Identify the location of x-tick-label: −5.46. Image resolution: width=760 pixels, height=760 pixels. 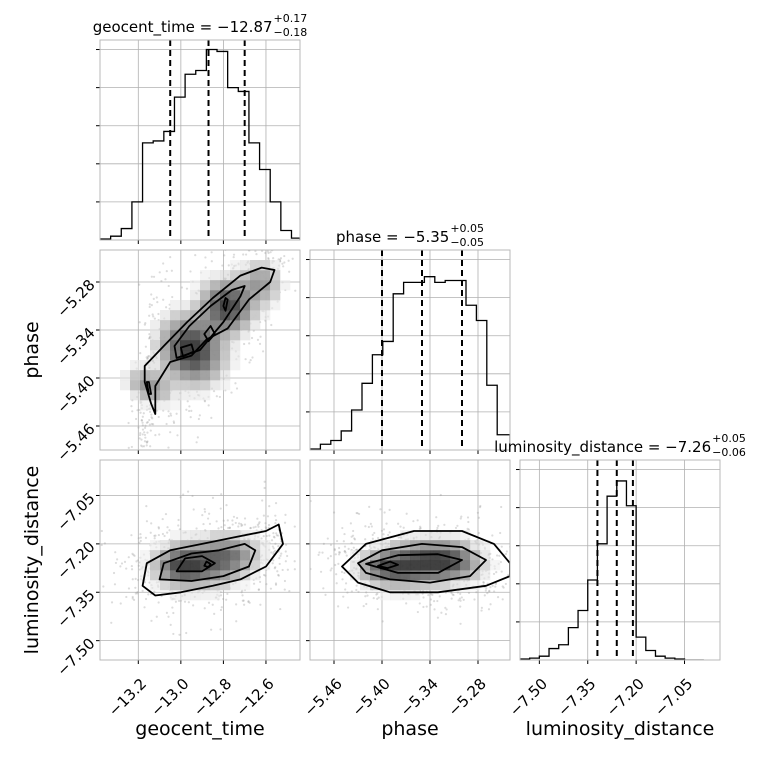
(323, 697).